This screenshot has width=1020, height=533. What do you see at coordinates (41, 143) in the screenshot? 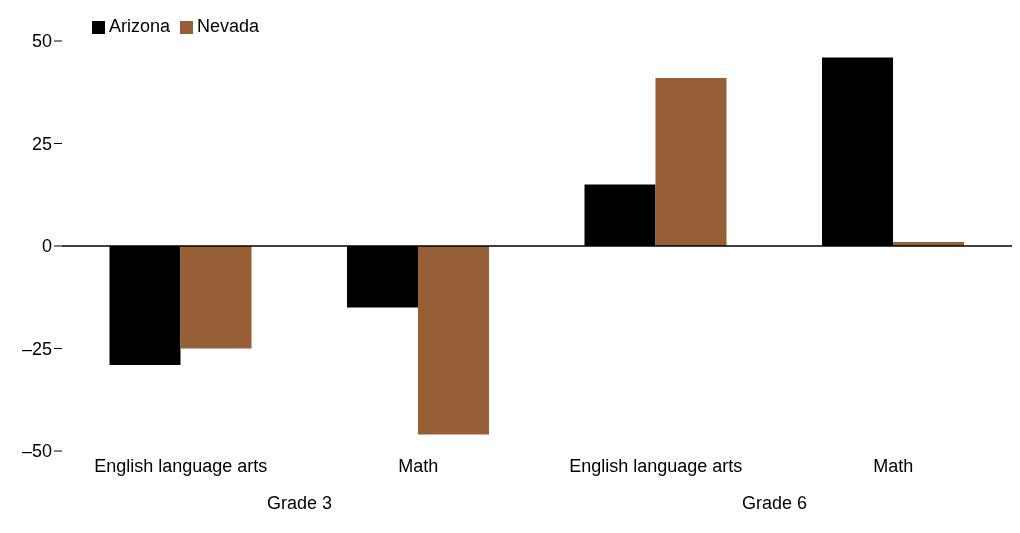
I see `y-tick-label: 25` at bounding box center [41, 143].